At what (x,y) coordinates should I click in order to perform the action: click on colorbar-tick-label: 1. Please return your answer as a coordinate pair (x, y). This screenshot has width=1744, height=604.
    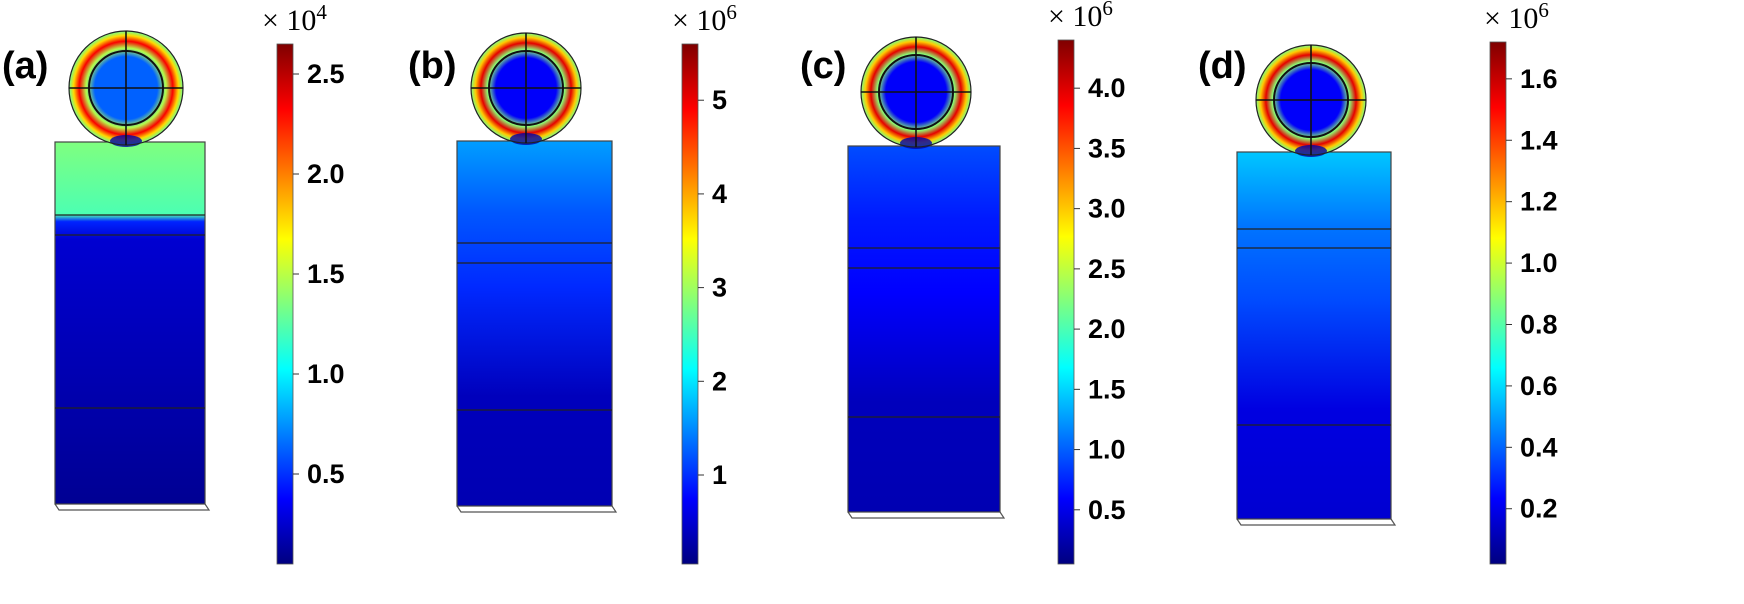
    Looking at the image, I should click on (719, 475).